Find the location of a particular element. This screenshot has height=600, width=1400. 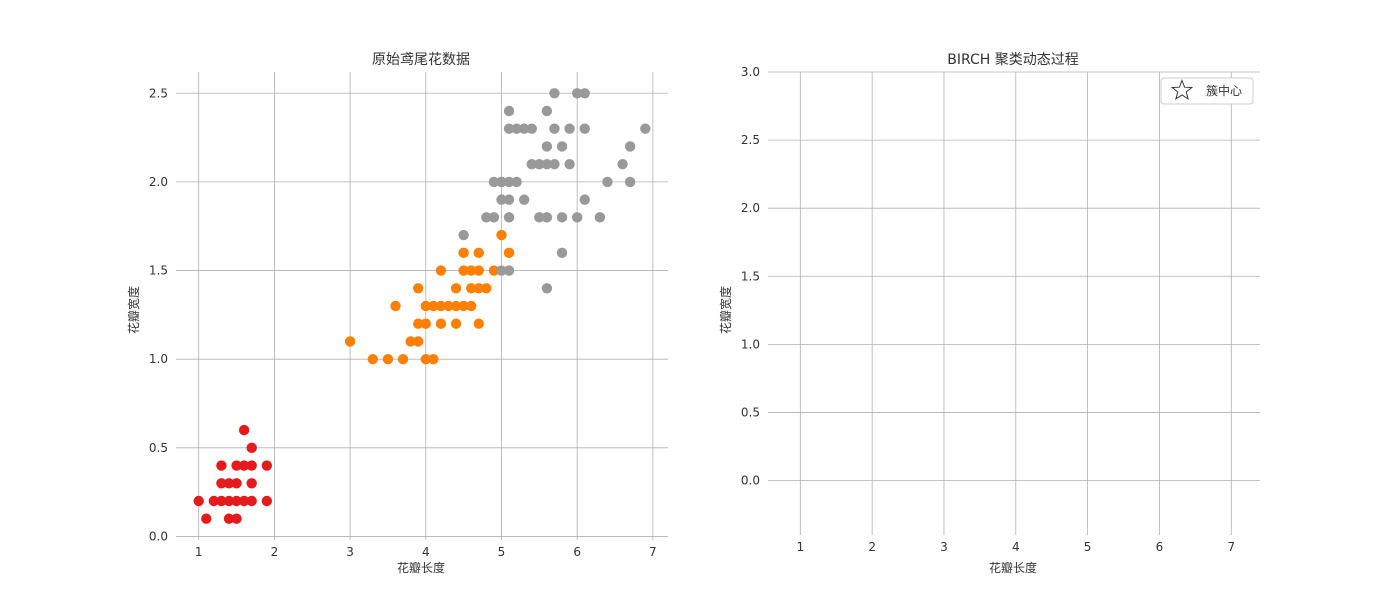

y-axis-title: 花瓣宽度 is located at coordinates (725, 310).